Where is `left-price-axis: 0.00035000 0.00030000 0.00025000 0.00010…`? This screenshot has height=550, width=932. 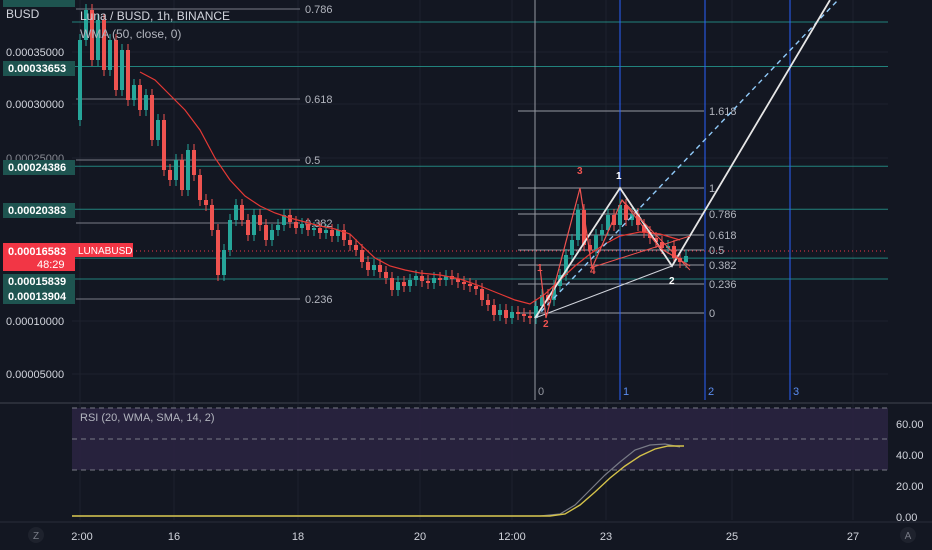 left-price-axis: 0.00035000 0.00030000 0.00025000 0.00010… is located at coordinates (35, 214).